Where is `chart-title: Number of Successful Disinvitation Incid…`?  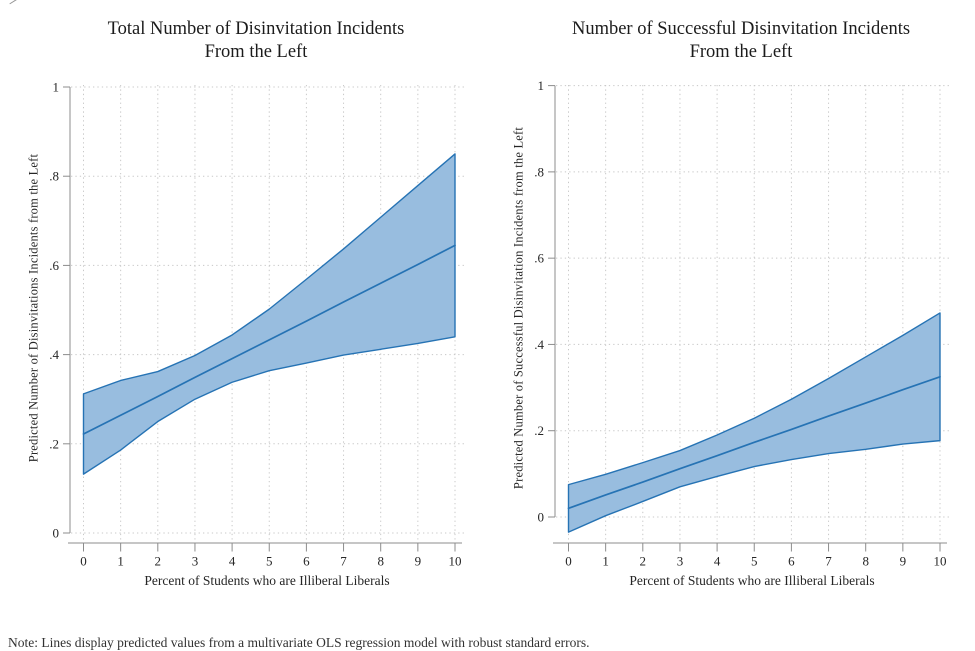 chart-title: Number of Successful Disinvitation Incid… is located at coordinates (740, 41).